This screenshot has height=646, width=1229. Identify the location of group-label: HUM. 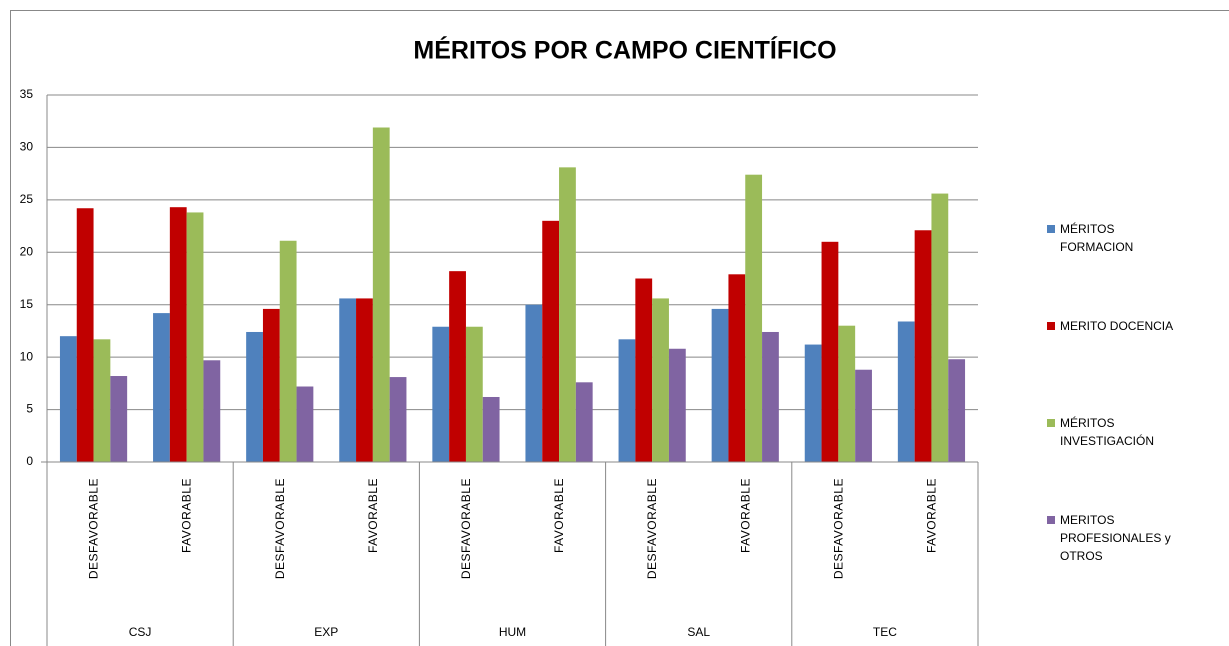
(512, 632).